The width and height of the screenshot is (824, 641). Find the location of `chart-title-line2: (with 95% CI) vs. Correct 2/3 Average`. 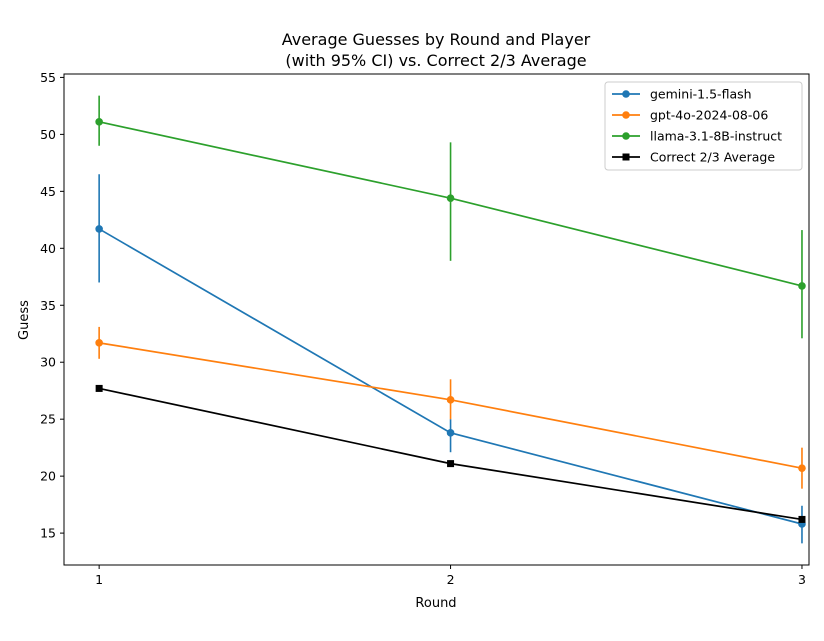

chart-title-line2: (with 95% CI) vs. Correct 2/3 Average is located at coordinates (435, 60).